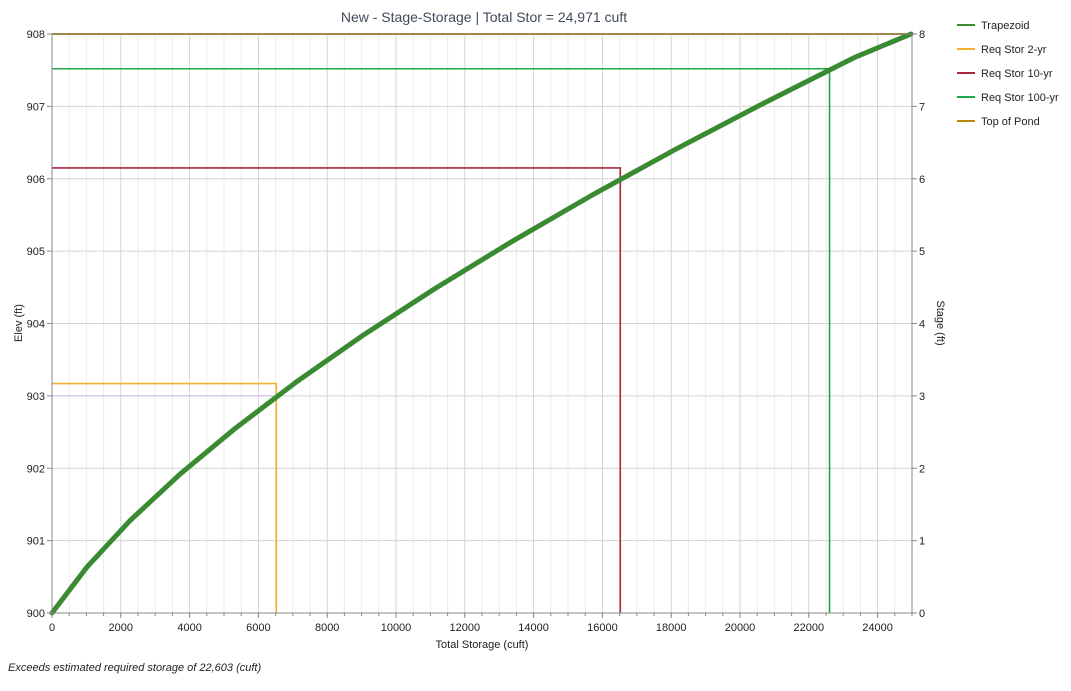 This screenshot has width=1071, height=691. What do you see at coordinates (602, 628) in the screenshot?
I see `x-tick-label: 16000` at bounding box center [602, 628].